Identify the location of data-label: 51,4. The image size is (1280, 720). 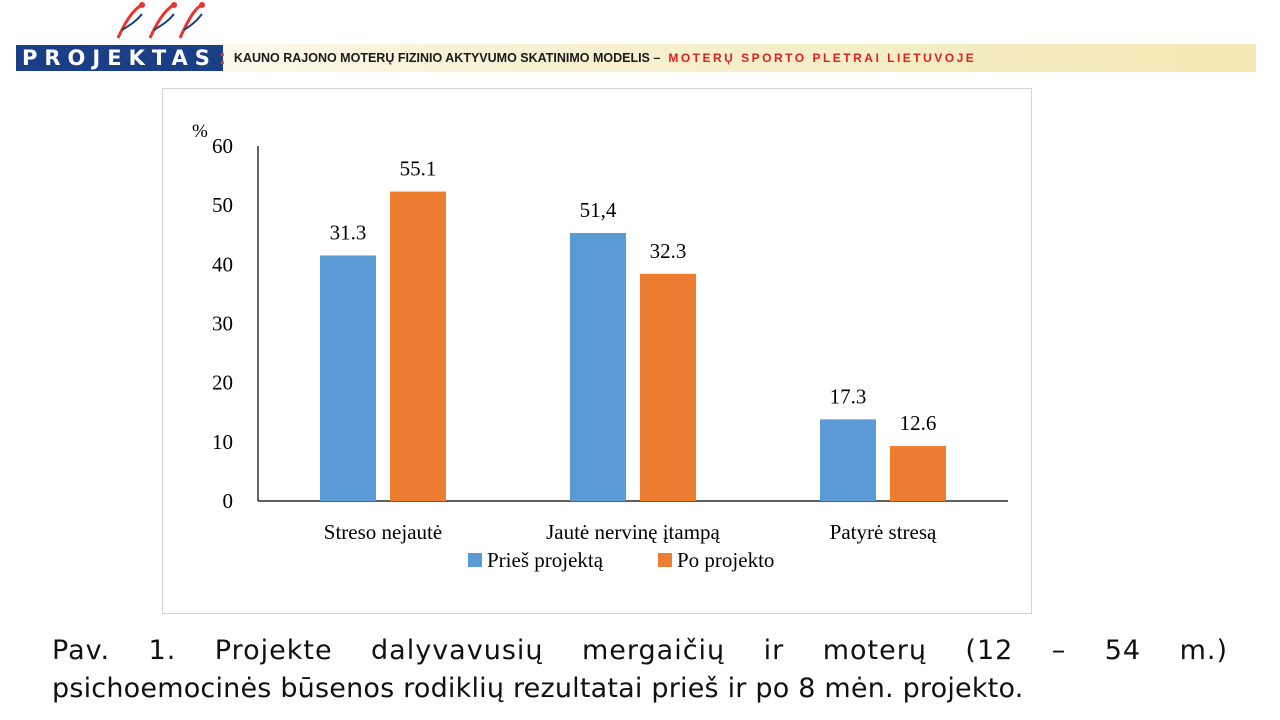
(598, 210).